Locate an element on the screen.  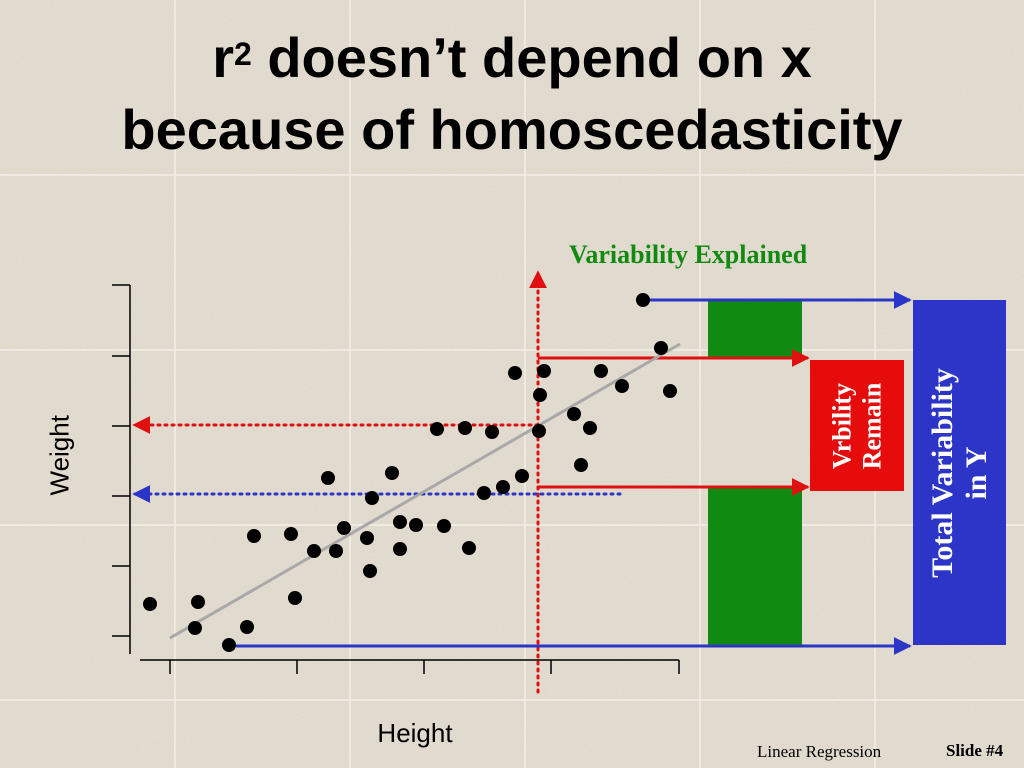
total-line-1: Total Variability is located at coordinates (942, 472).